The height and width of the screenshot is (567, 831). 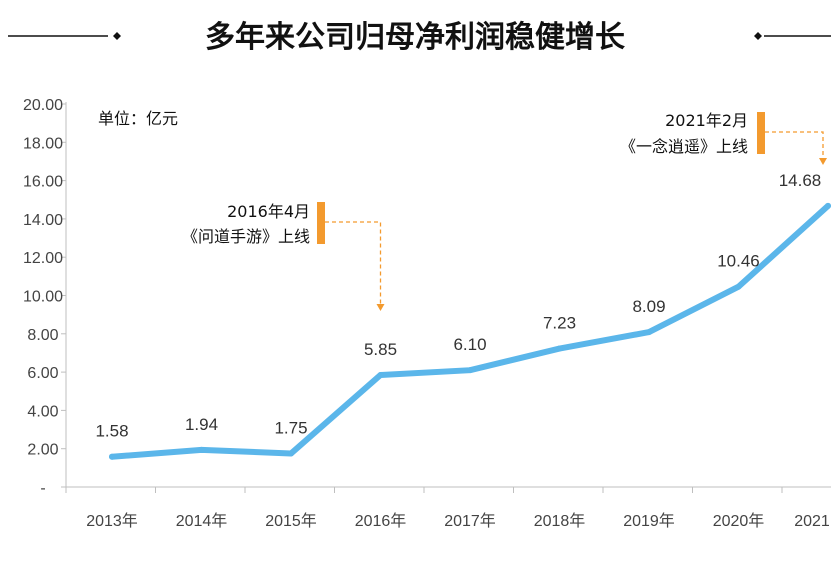 I want to click on y-tick-label: 2.00, so click(x=42, y=450).